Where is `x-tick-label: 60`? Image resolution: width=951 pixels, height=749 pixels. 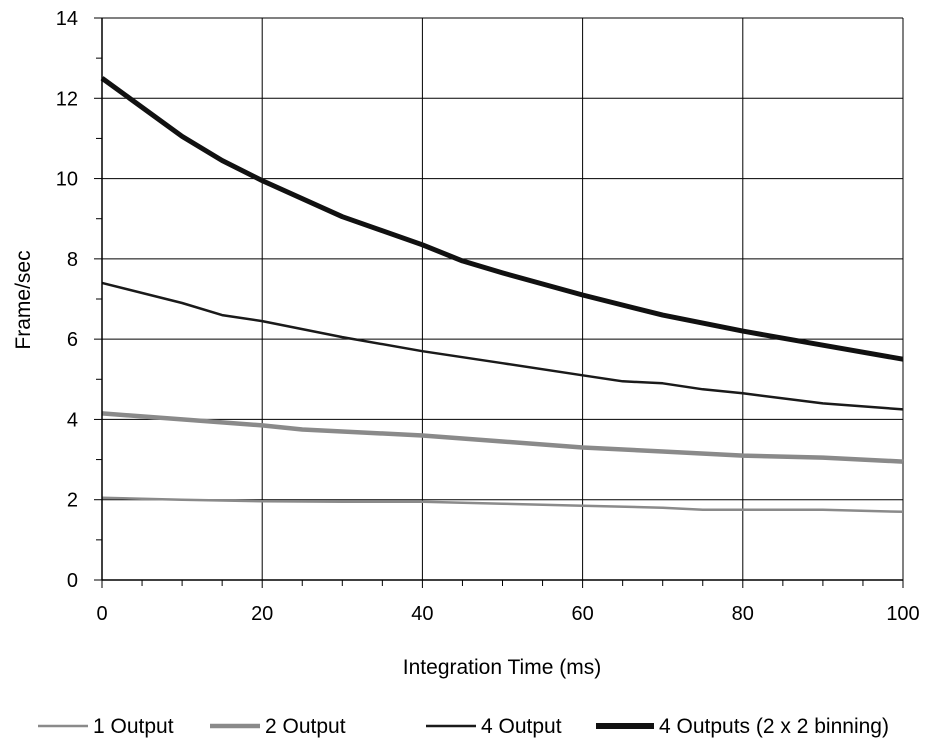 x-tick-label: 60 is located at coordinates (582, 614).